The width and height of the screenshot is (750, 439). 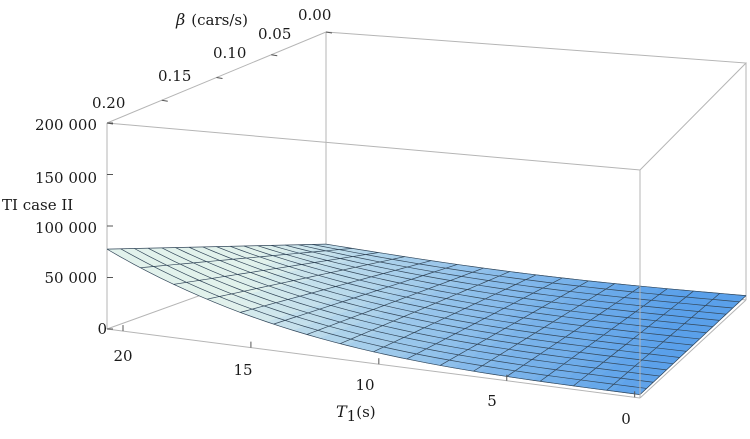 What do you see at coordinates (229, 53) in the screenshot?
I see `beta-tick-2: 0.10` at bounding box center [229, 53].